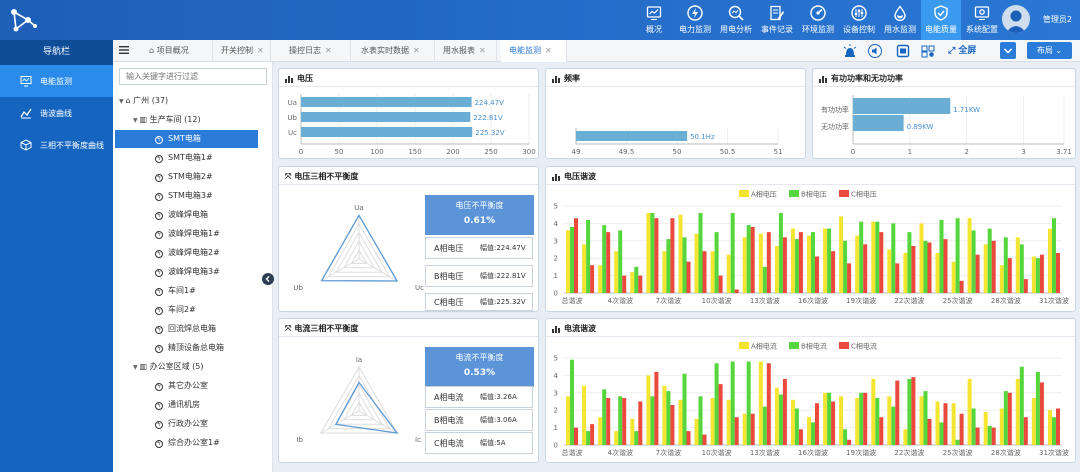  What do you see at coordinates (850, 51) in the screenshot?
I see `alarm-light-icon` at bounding box center [850, 51].